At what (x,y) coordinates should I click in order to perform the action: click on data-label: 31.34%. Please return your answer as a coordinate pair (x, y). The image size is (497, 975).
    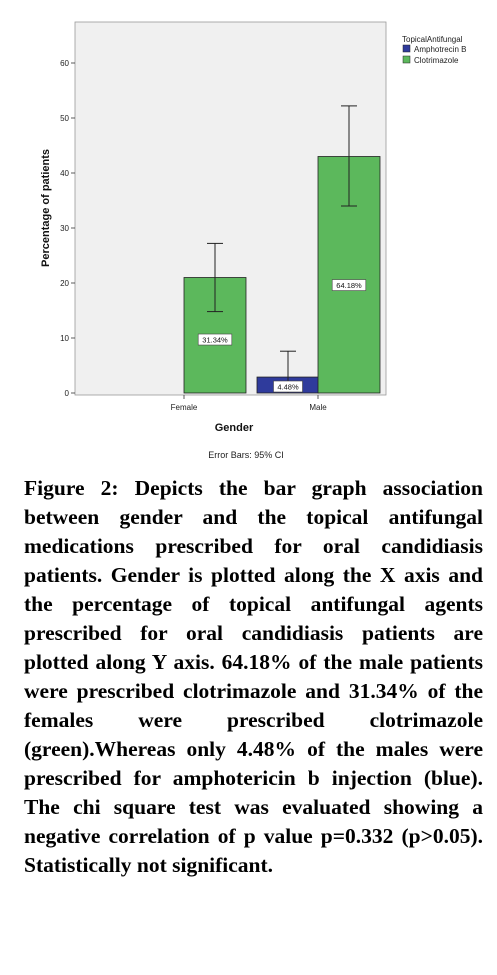
    Looking at the image, I should click on (215, 340).